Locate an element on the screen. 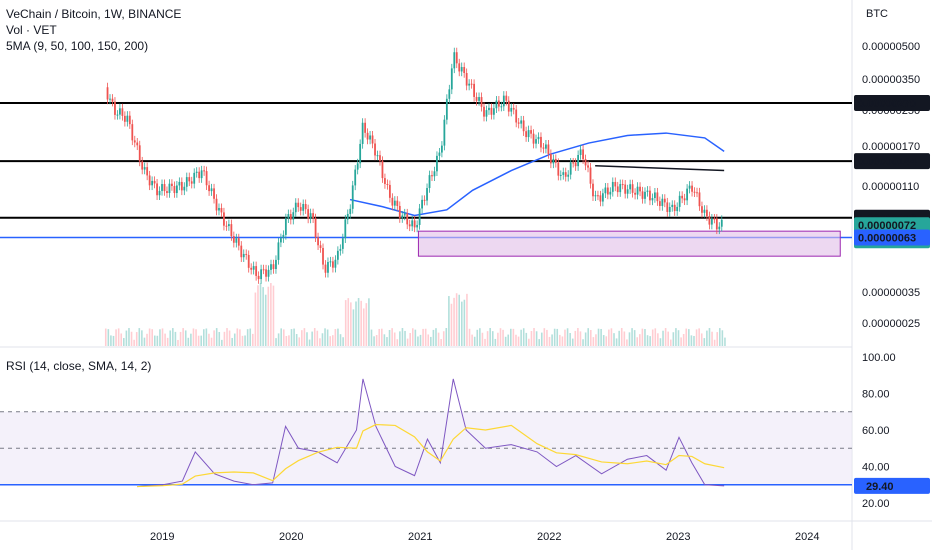 This screenshot has height=550, width=932. rsi-legend: RSI (14, close, SMA, 14, 2) is located at coordinates (78, 366).